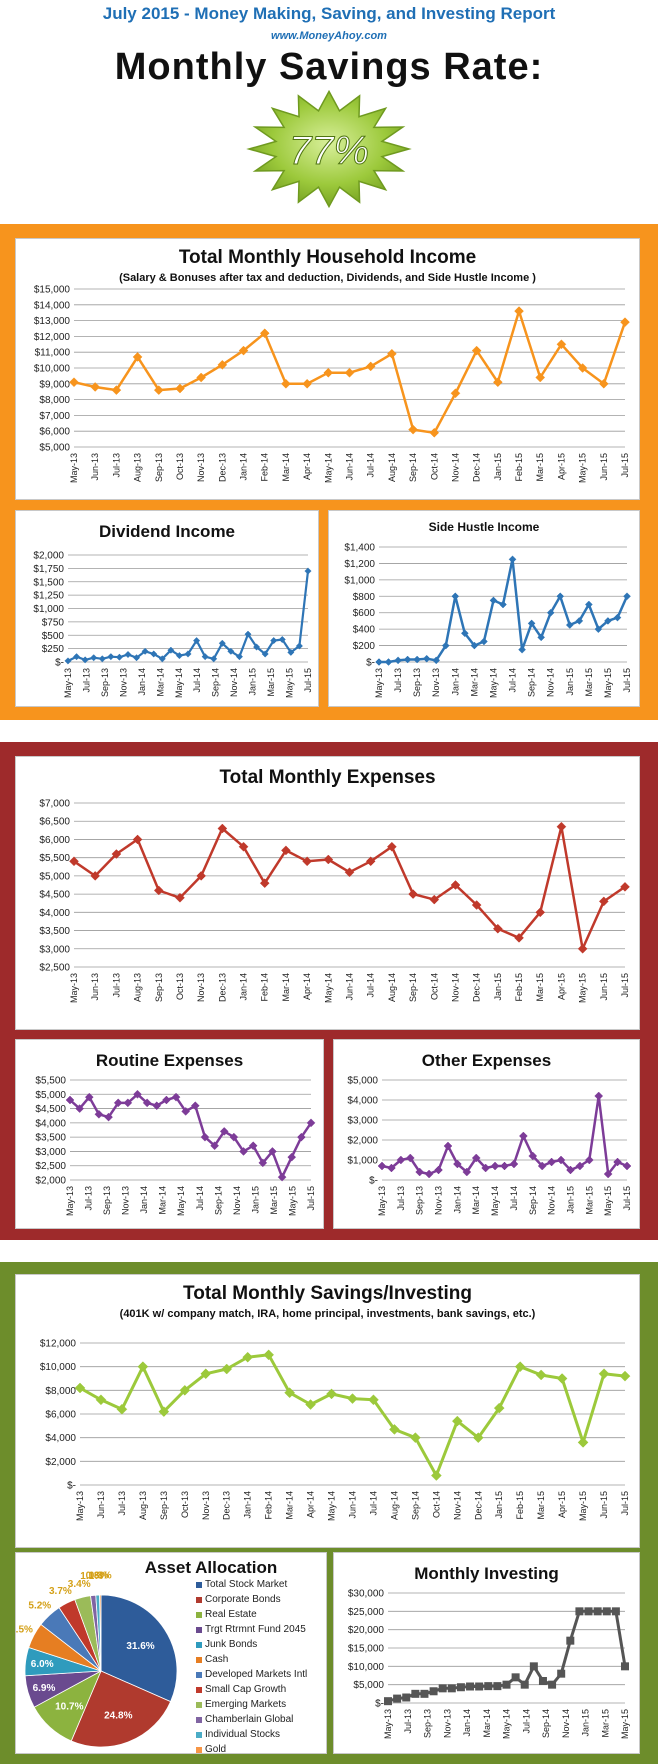 The width and height of the screenshot is (658, 1764). Describe the element at coordinates (251, 1644) in the screenshot. I see `legend-item: Junk Bonds` at that location.